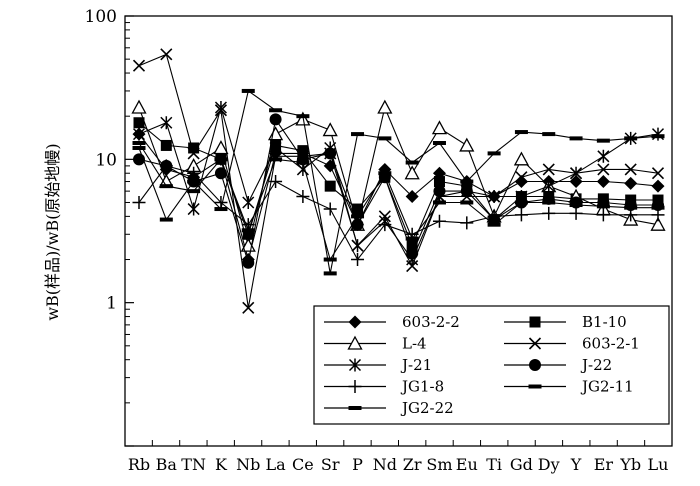  Describe the element at coordinates (604, 322) in the screenshot. I see `legend-label: B1-10` at that location.